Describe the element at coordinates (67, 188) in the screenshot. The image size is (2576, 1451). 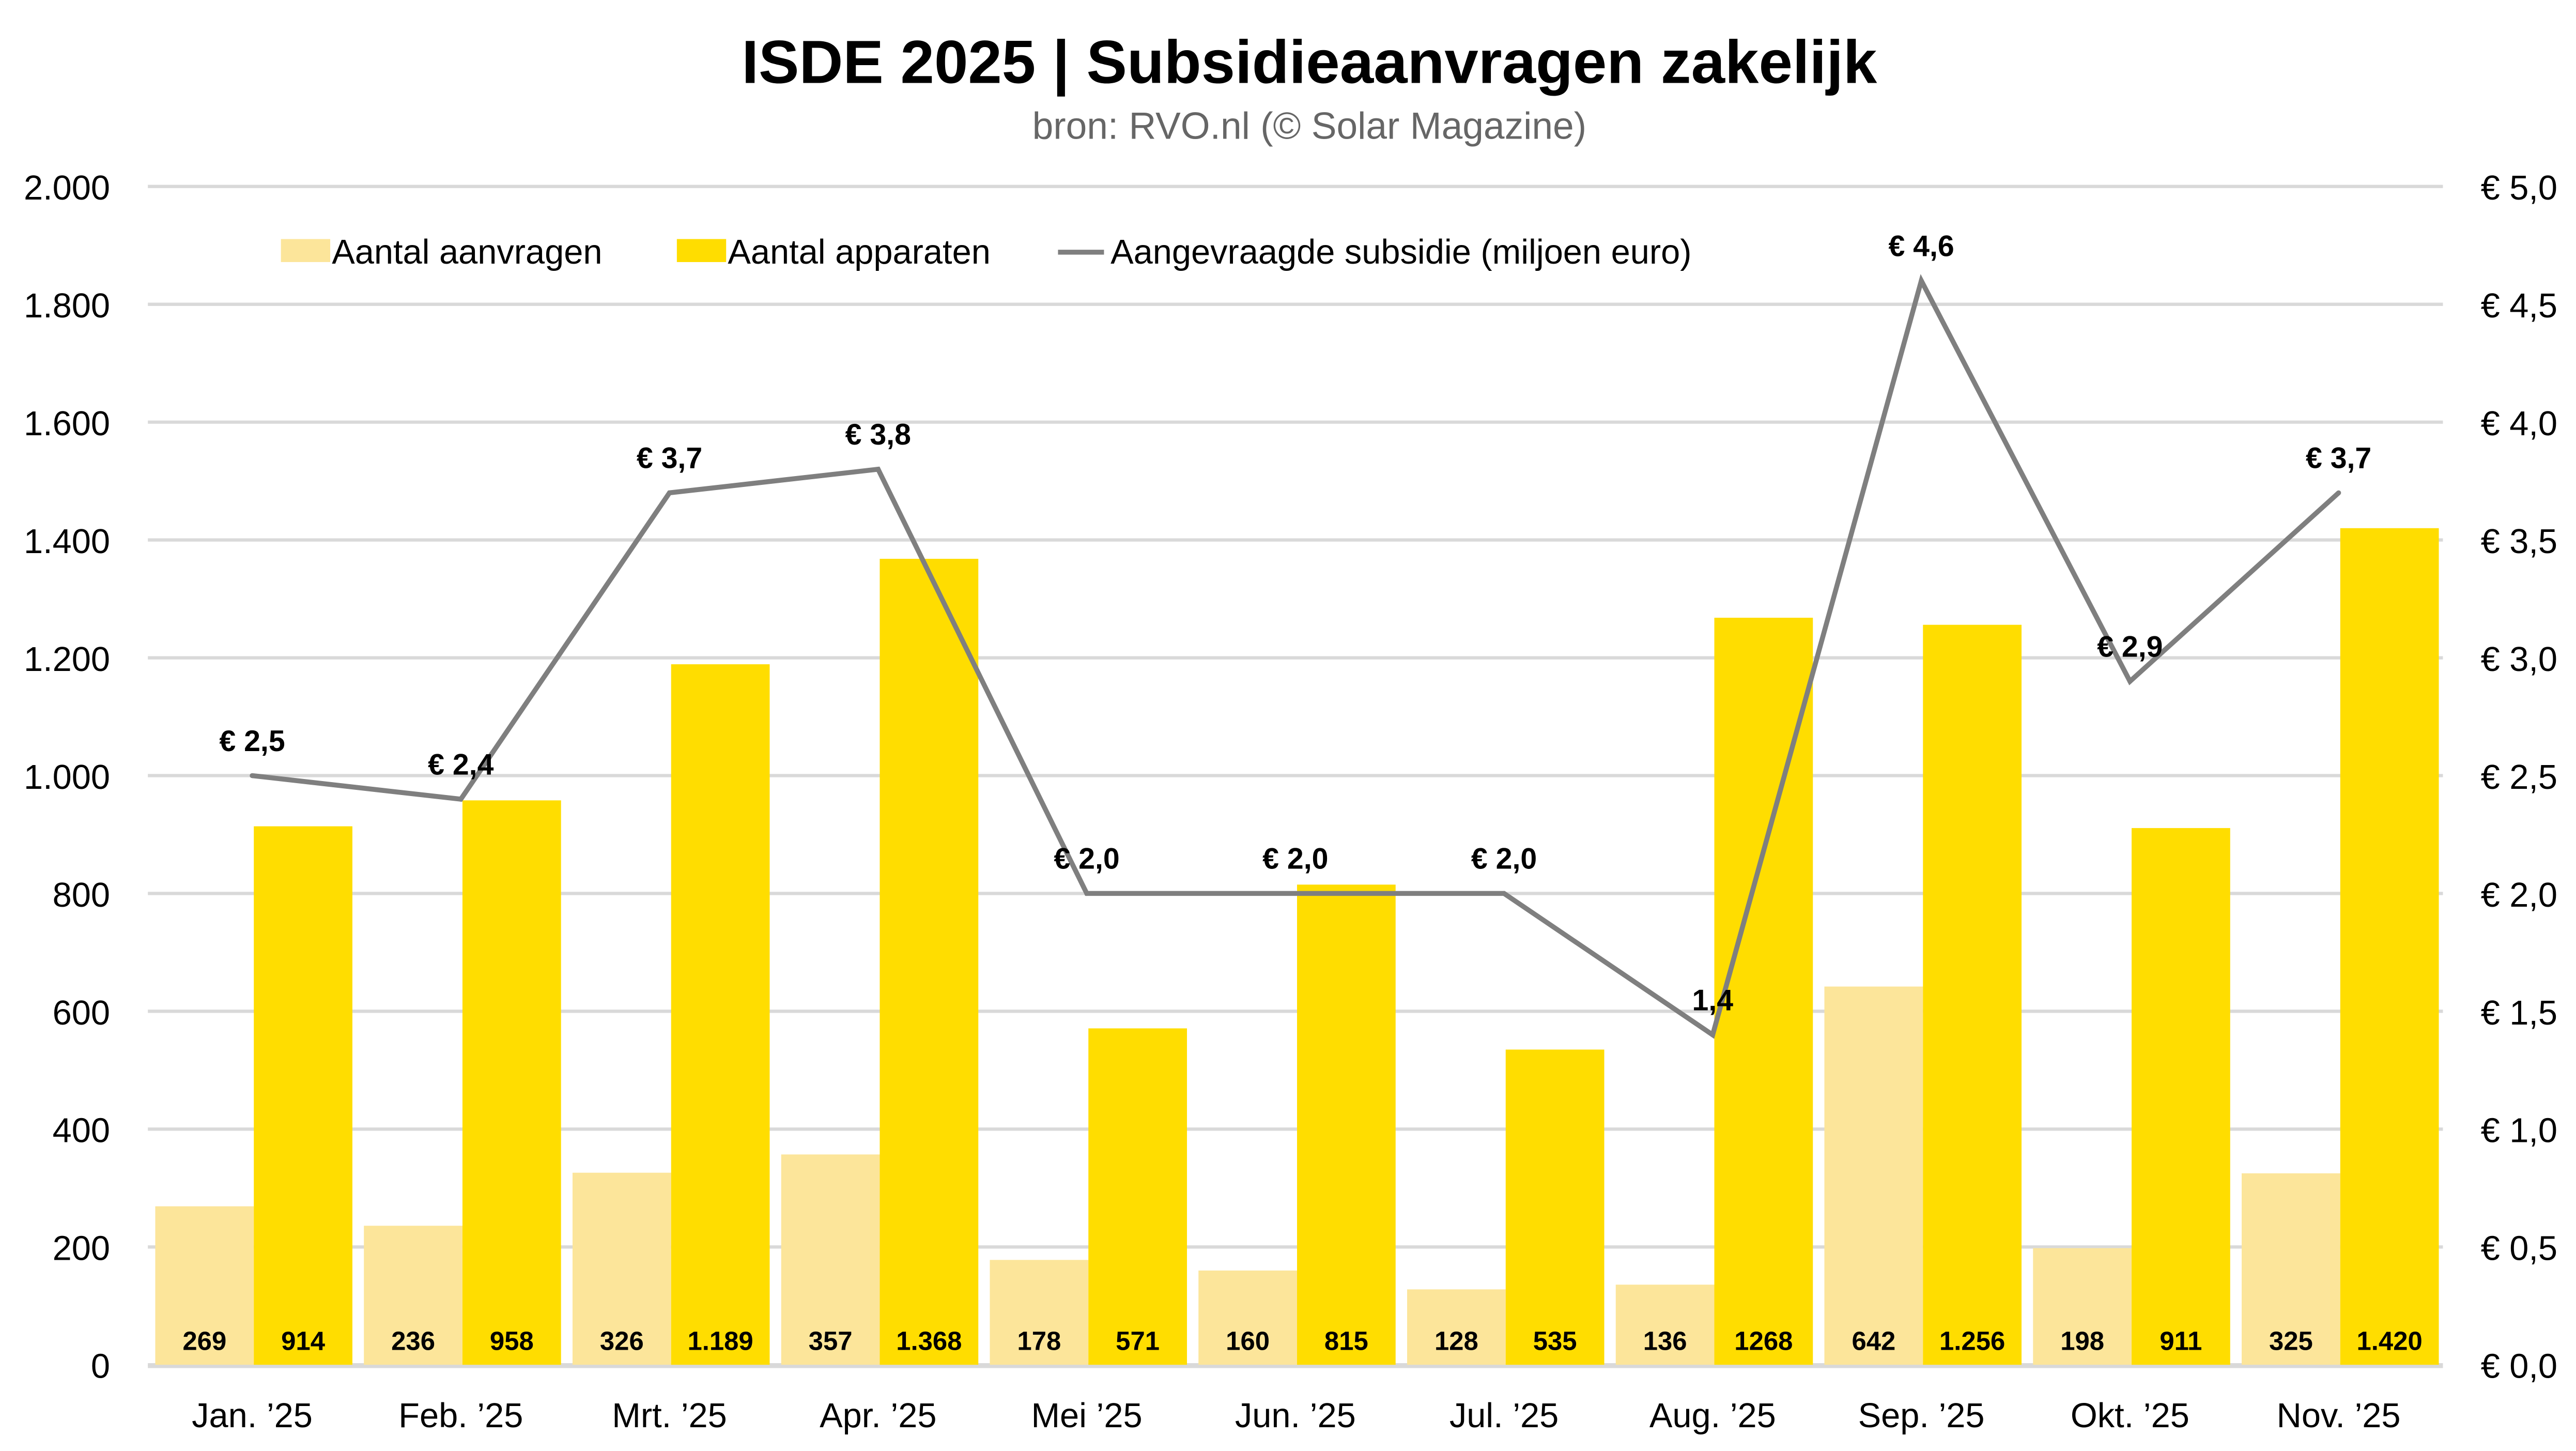
I see `y-tick-label: 2.000` at that location.